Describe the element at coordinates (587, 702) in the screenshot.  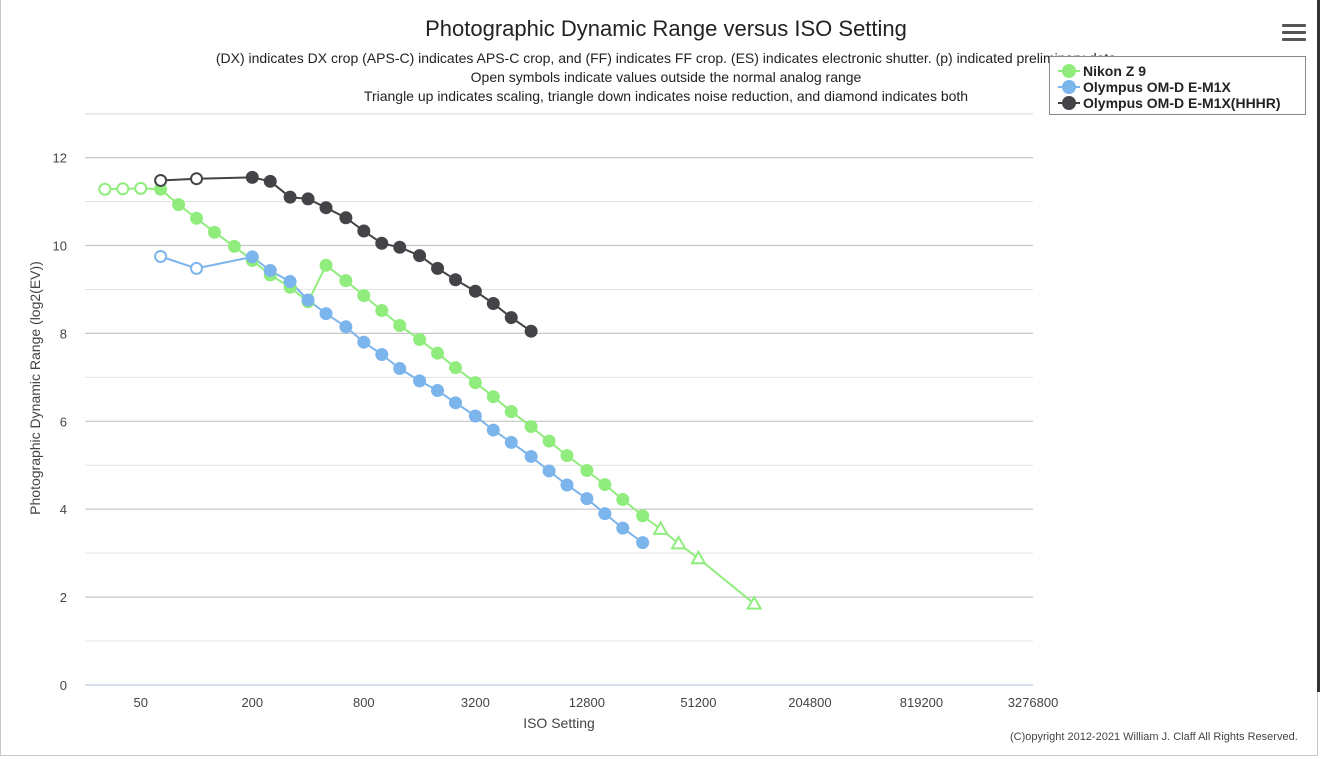
I see `x-tick-label: 12800` at that location.